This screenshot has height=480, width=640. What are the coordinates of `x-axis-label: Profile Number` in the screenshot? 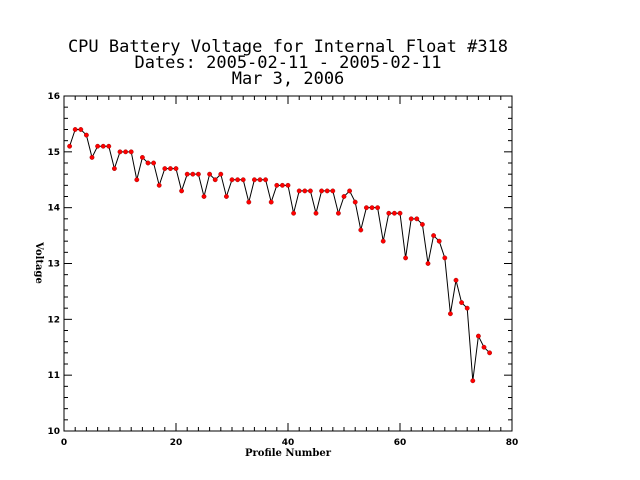 It's located at (288, 453).